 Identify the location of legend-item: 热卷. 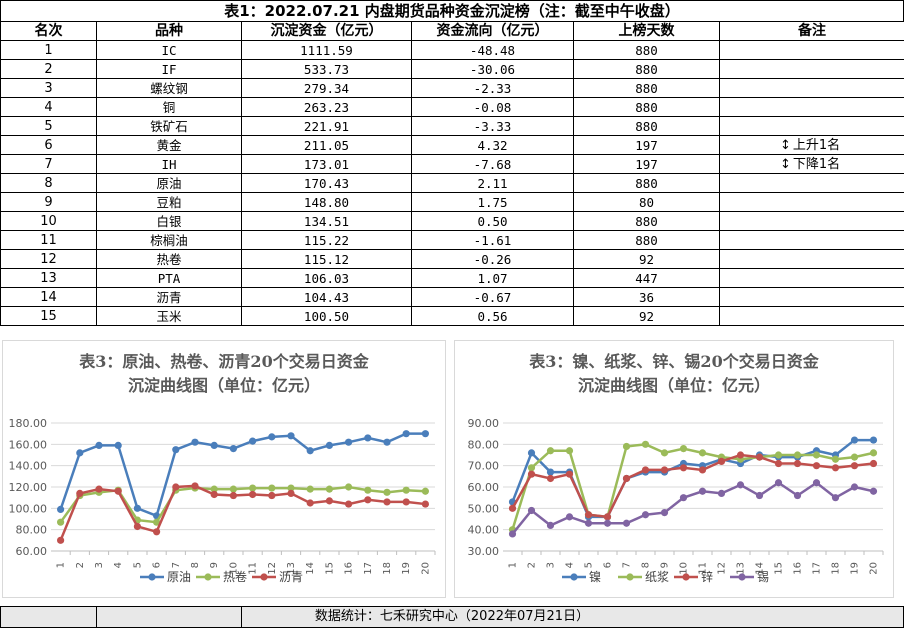
(221, 576).